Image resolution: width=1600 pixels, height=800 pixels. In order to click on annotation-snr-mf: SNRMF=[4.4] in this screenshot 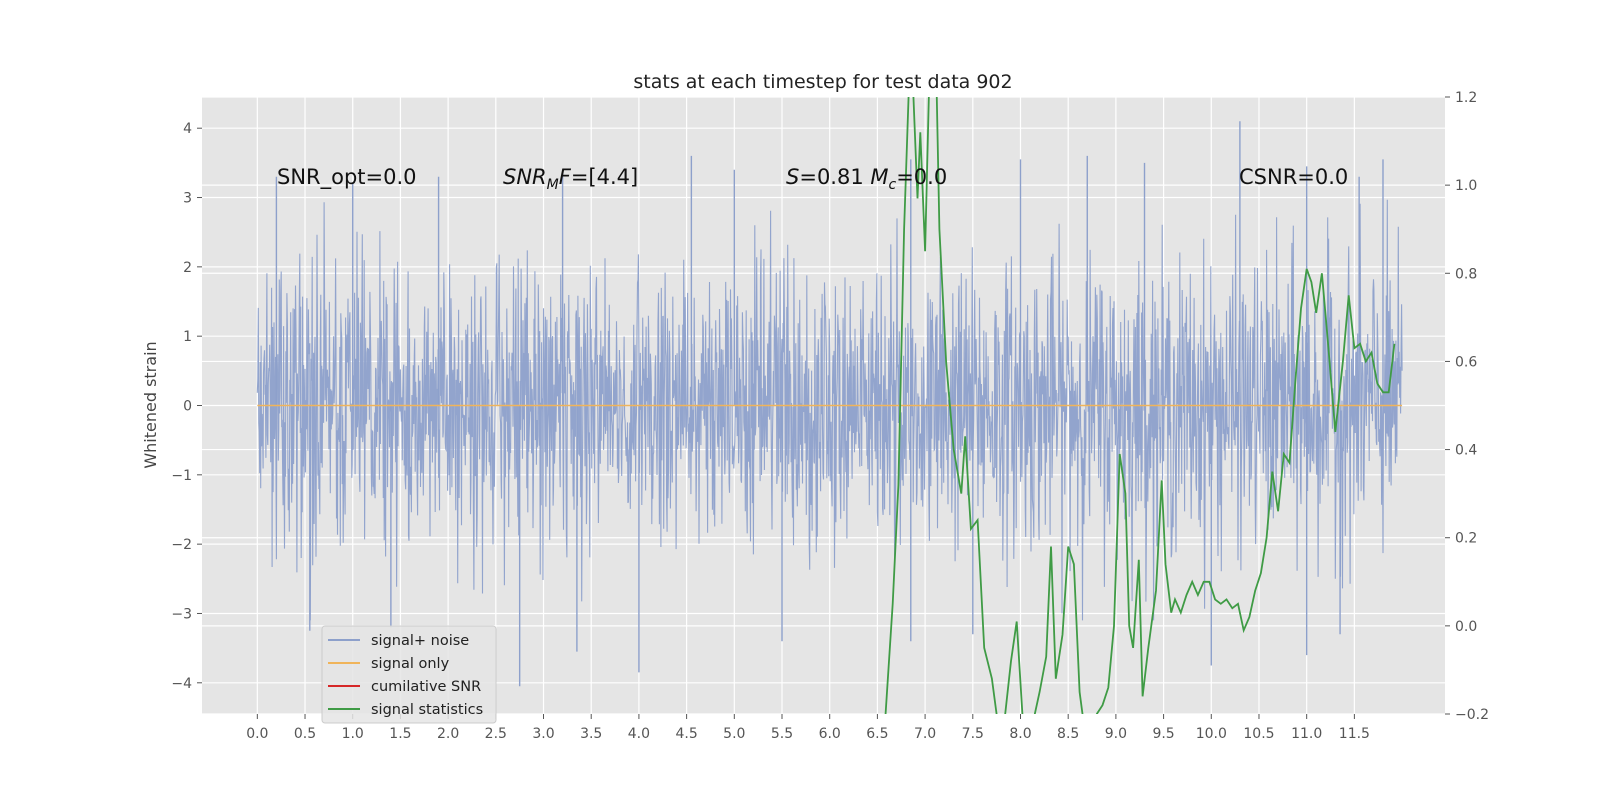, I will do `click(570, 179)`.